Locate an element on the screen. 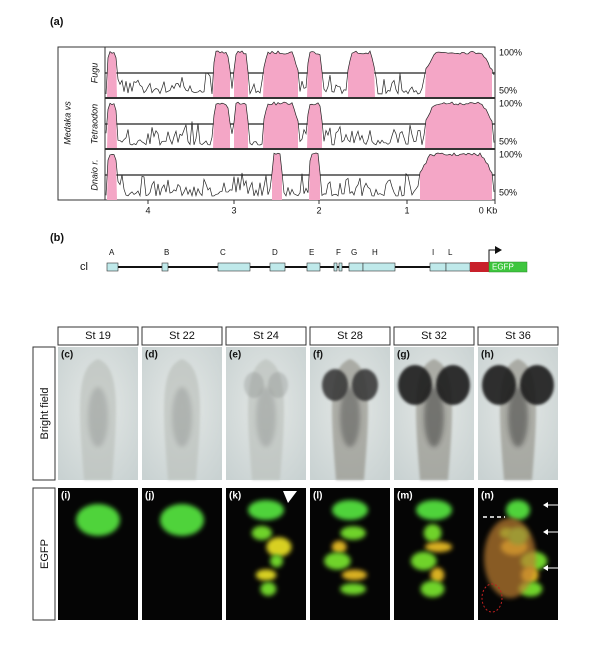 The height and width of the screenshot is (657, 600). panel-label: (h) is located at coordinates (487, 355).